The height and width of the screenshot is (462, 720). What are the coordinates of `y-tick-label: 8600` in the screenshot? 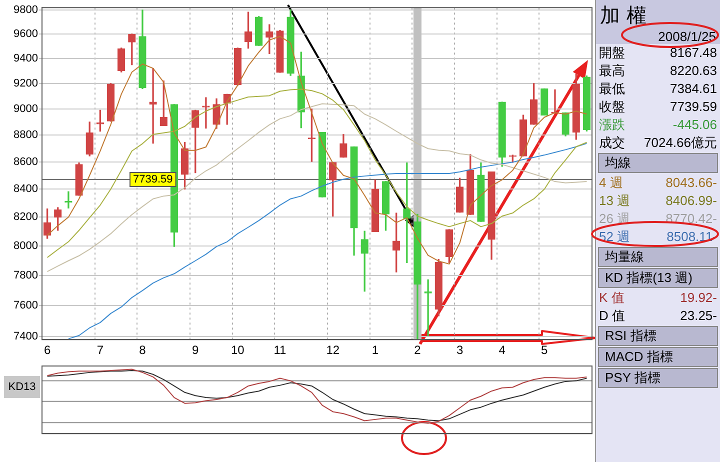 It's located at (26, 162).